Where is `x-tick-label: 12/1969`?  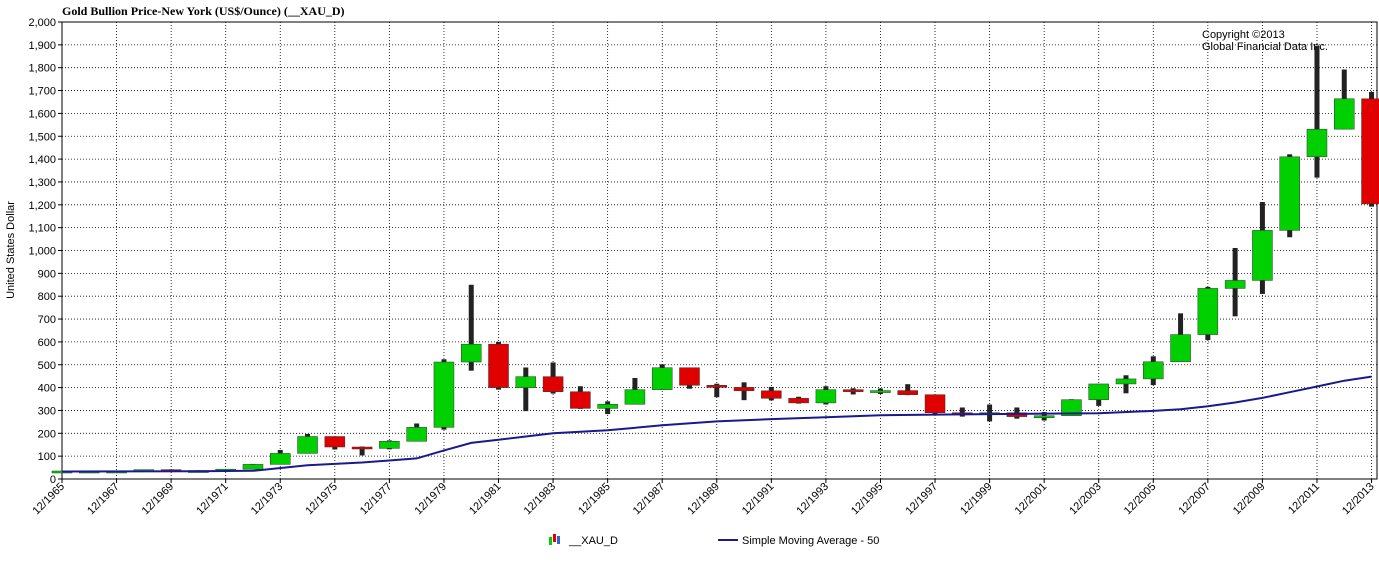
x-tick-label: 12/1969 is located at coordinates (158, 499).